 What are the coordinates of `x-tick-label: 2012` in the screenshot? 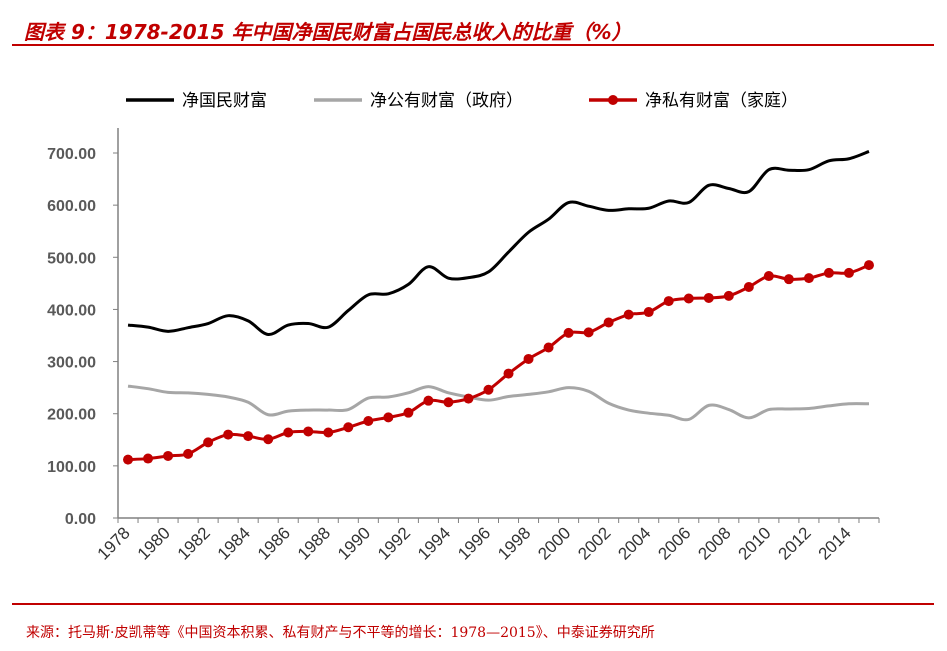 It's located at (795, 543).